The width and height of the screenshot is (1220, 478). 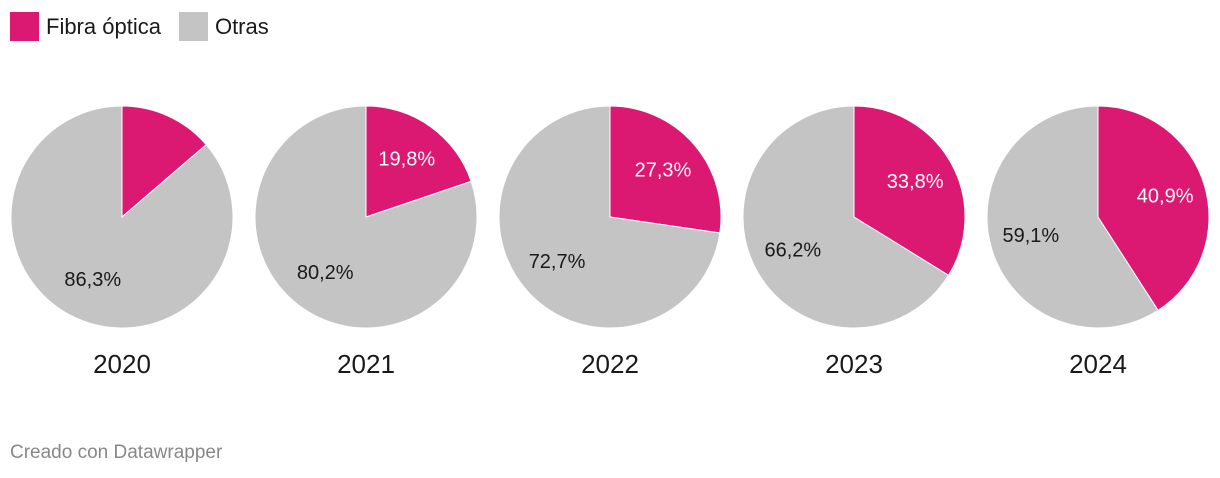 I want to click on data-label-2024-fibra-optica: 40,9%, so click(x=1165, y=197).